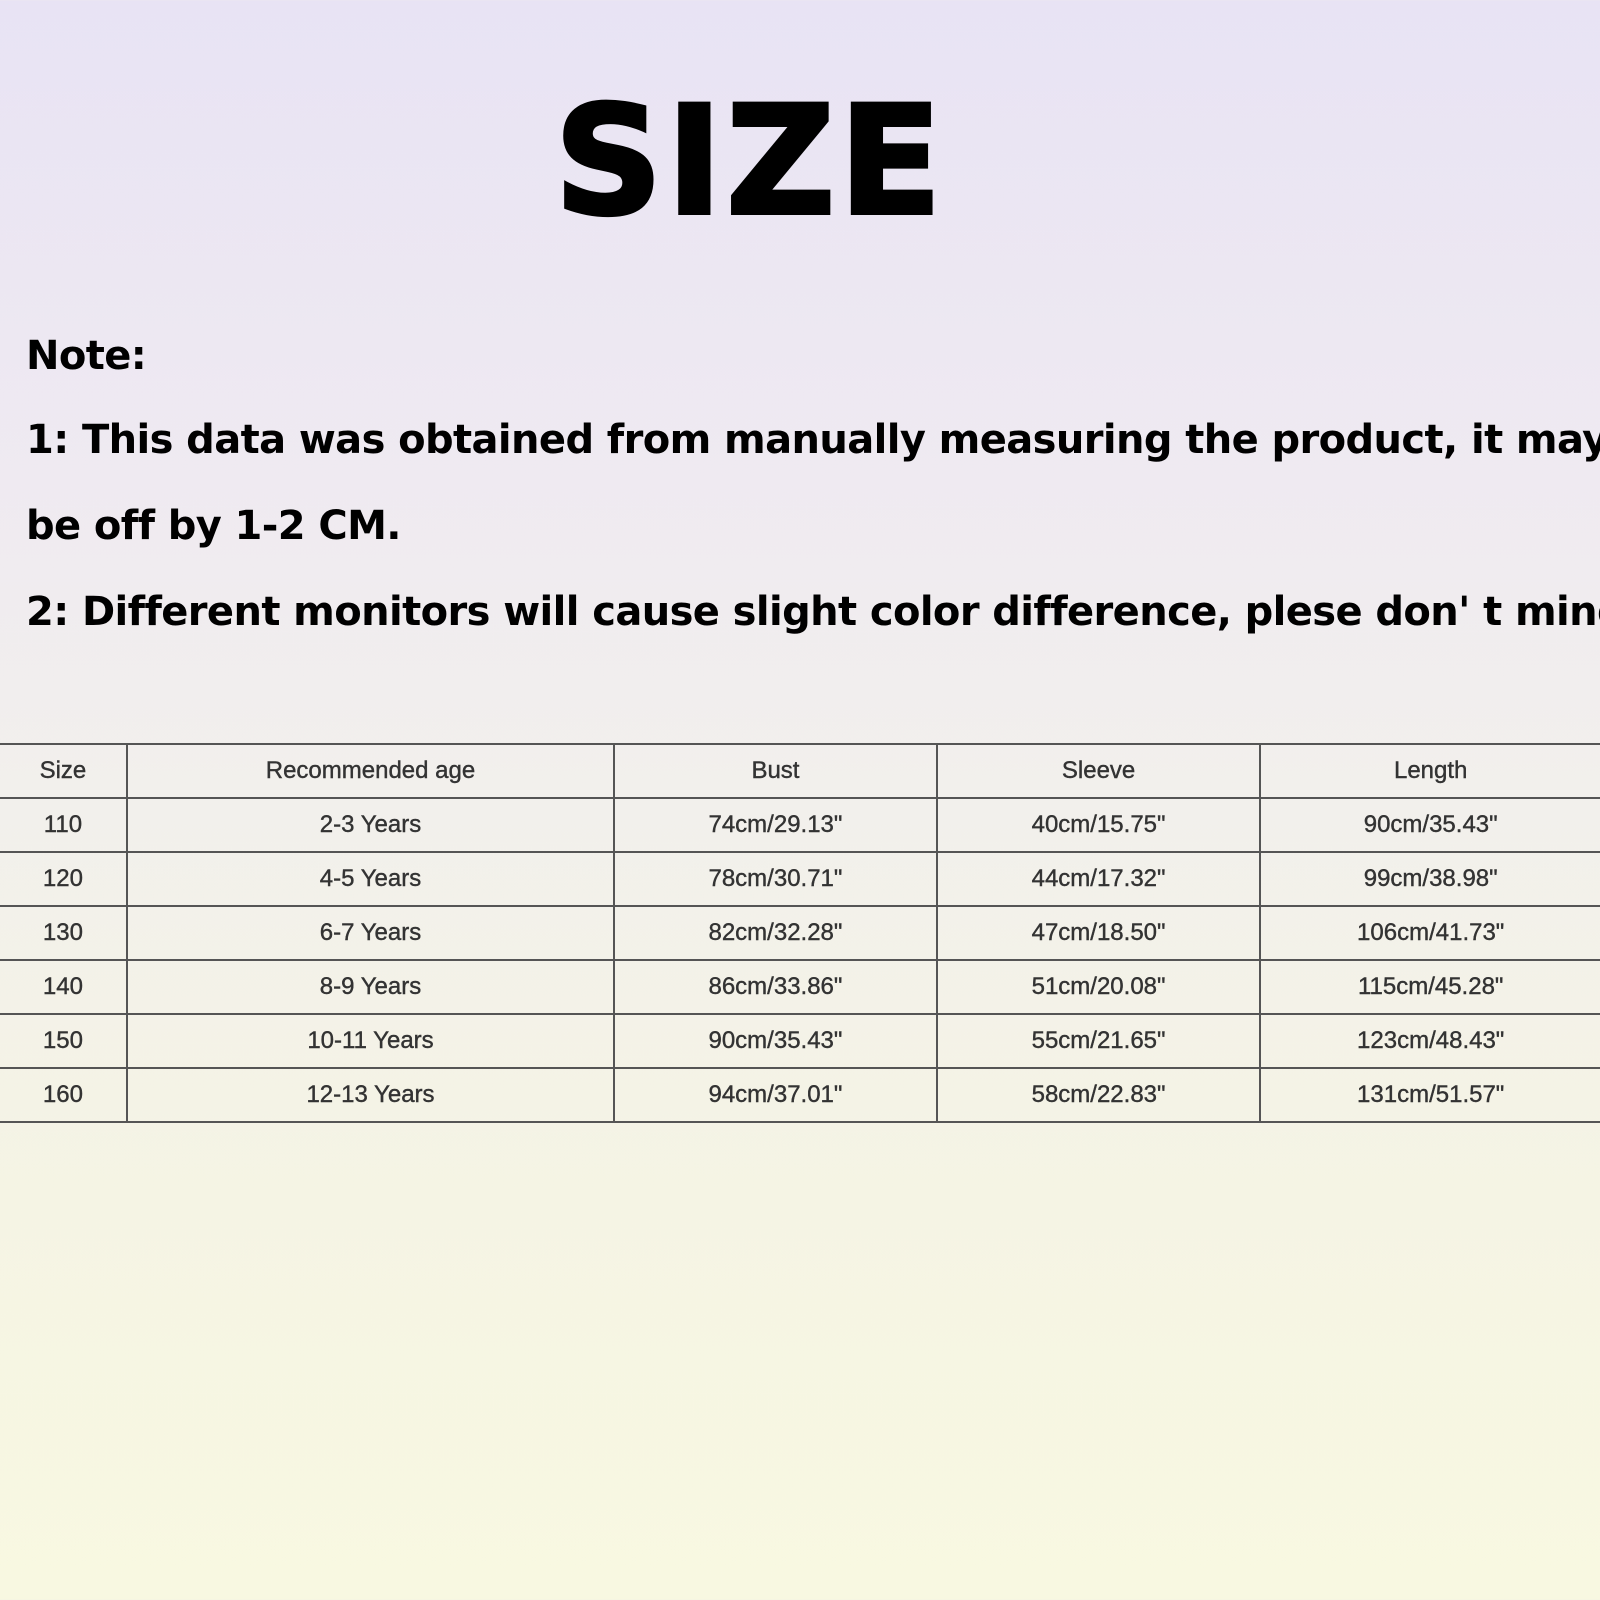 This screenshot has height=1600, width=1600. What do you see at coordinates (1098, 1041) in the screenshot?
I see `cell-sleeve: 55cm/21.65"` at bounding box center [1098, 1041].